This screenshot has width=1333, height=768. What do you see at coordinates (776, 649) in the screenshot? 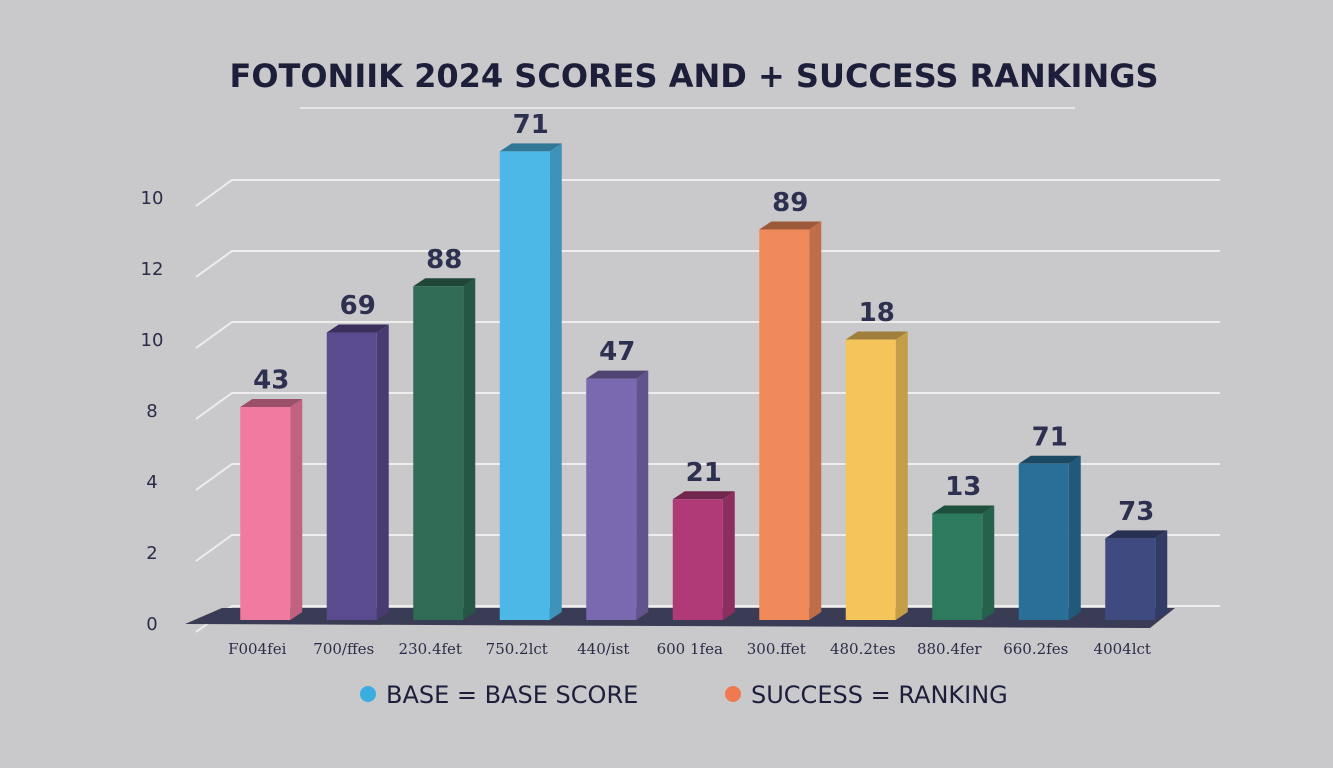
I see `x-tick-label: 300.ffet` at bounding box center [776, 649].